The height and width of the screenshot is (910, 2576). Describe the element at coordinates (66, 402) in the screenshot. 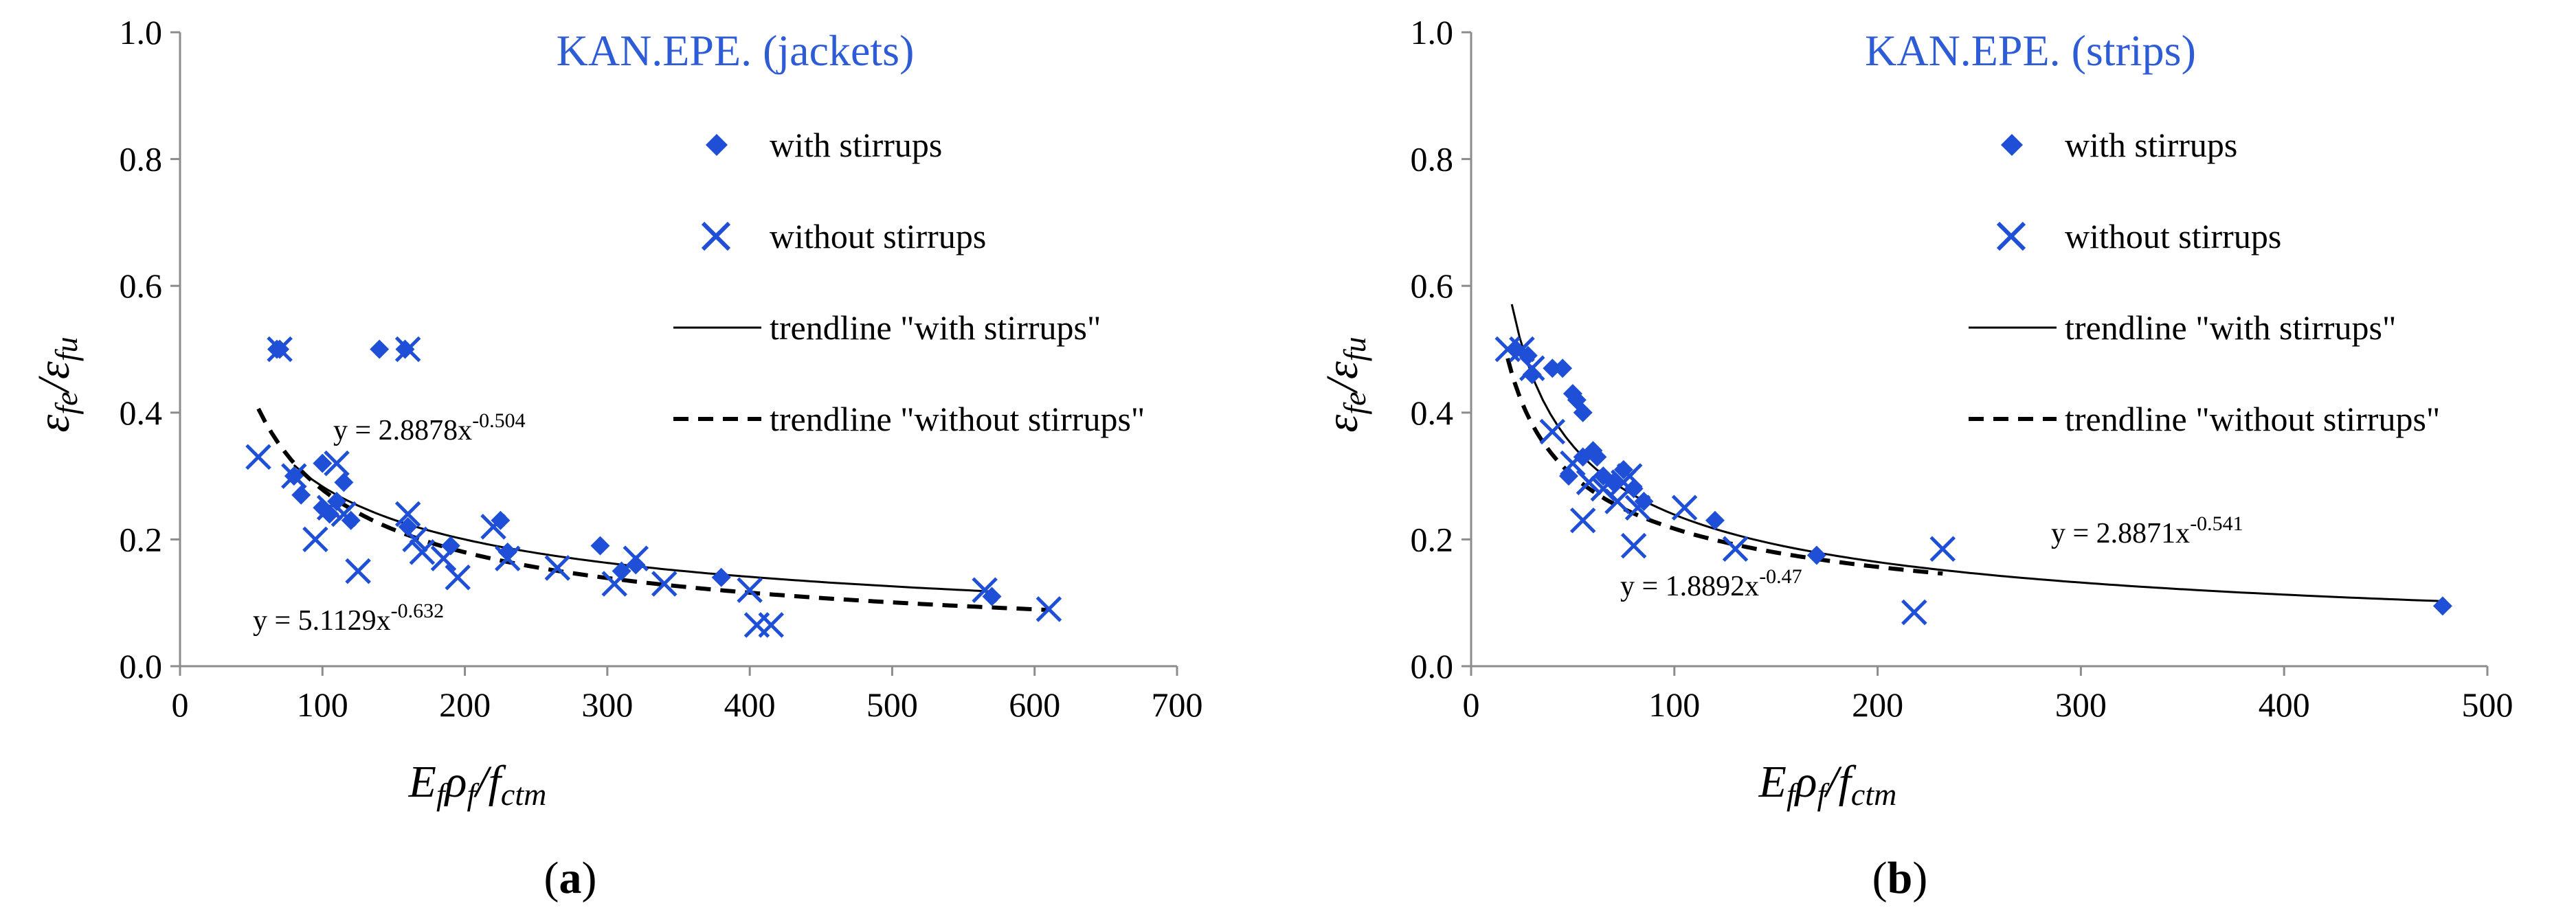

I see `y-label-sub-fe: fe` at that location.